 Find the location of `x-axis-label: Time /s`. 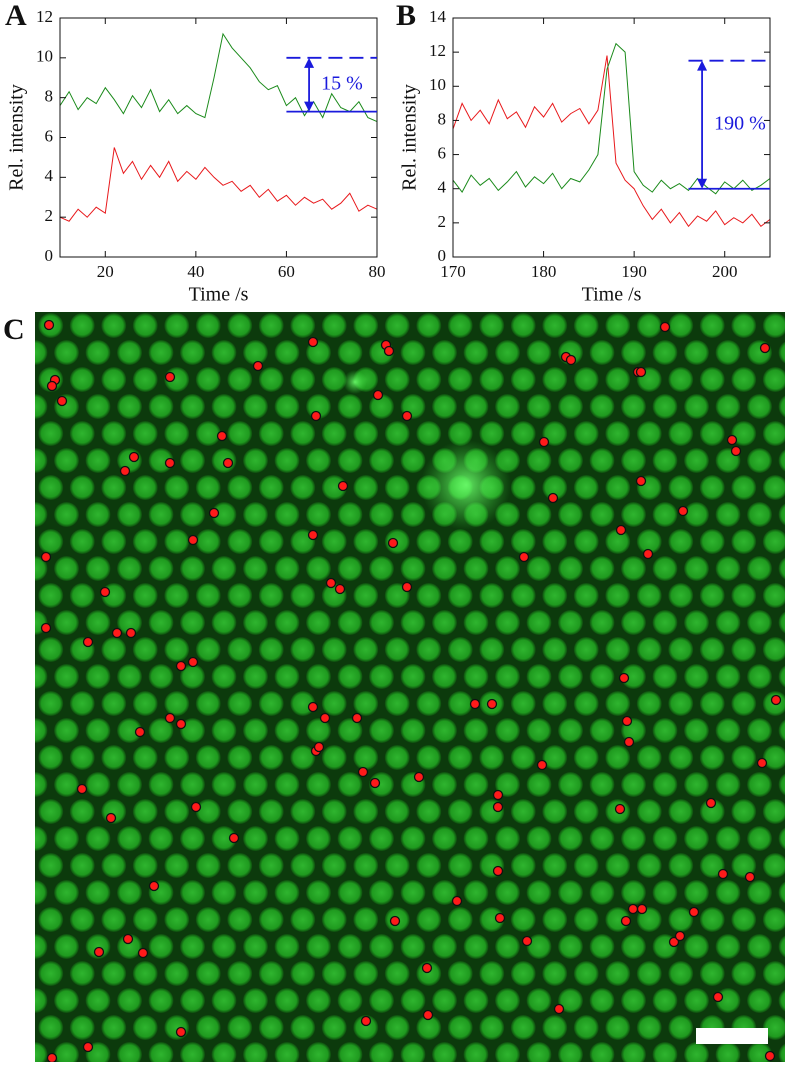

x-axis-label: Time /s is located at coordinates (219, 295).